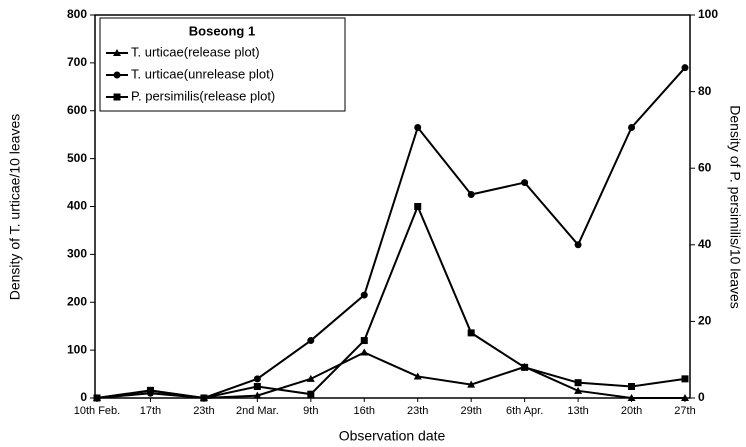 The image size is (746, 447). Describe the element at coordinates (705, 244) in the screenshot. I see `y2-tick-label: 40` at that location.